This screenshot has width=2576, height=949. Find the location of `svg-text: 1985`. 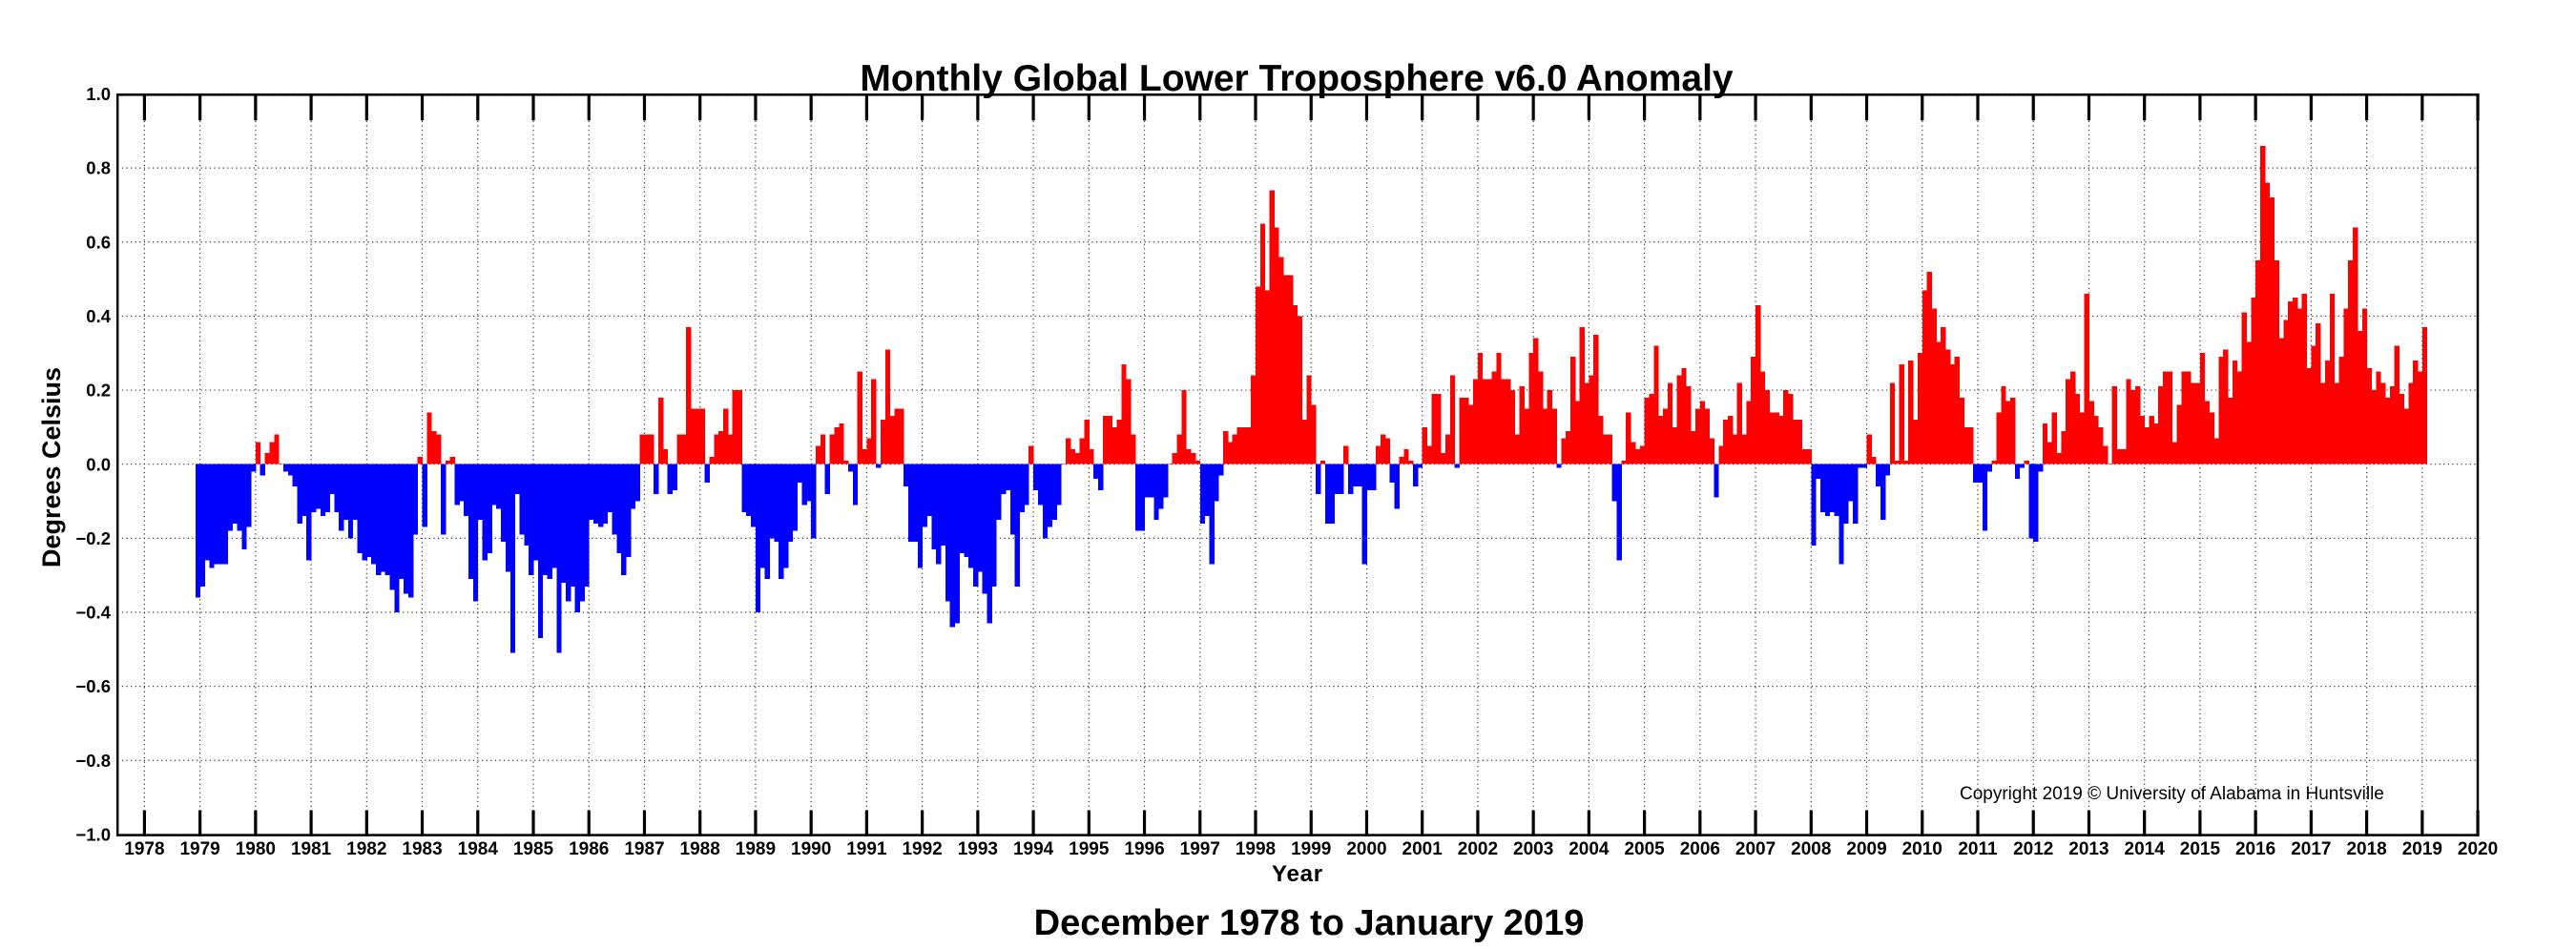

svg-text: 1985 is located at coordinates (533, 849).